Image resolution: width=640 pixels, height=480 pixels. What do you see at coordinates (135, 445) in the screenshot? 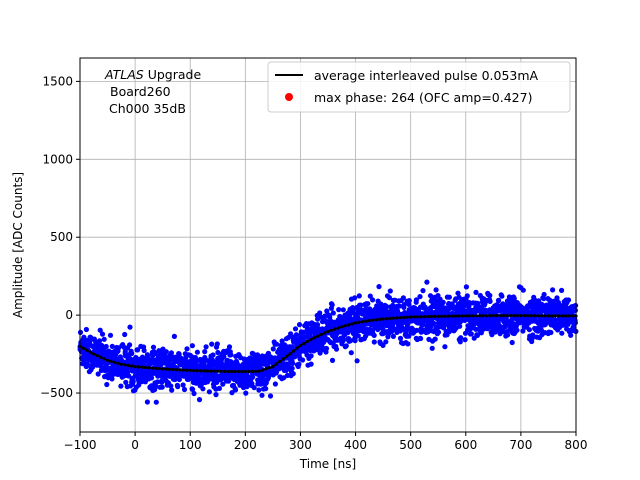
I see `x-tick-label: 0` at bounding box center [135, 445].